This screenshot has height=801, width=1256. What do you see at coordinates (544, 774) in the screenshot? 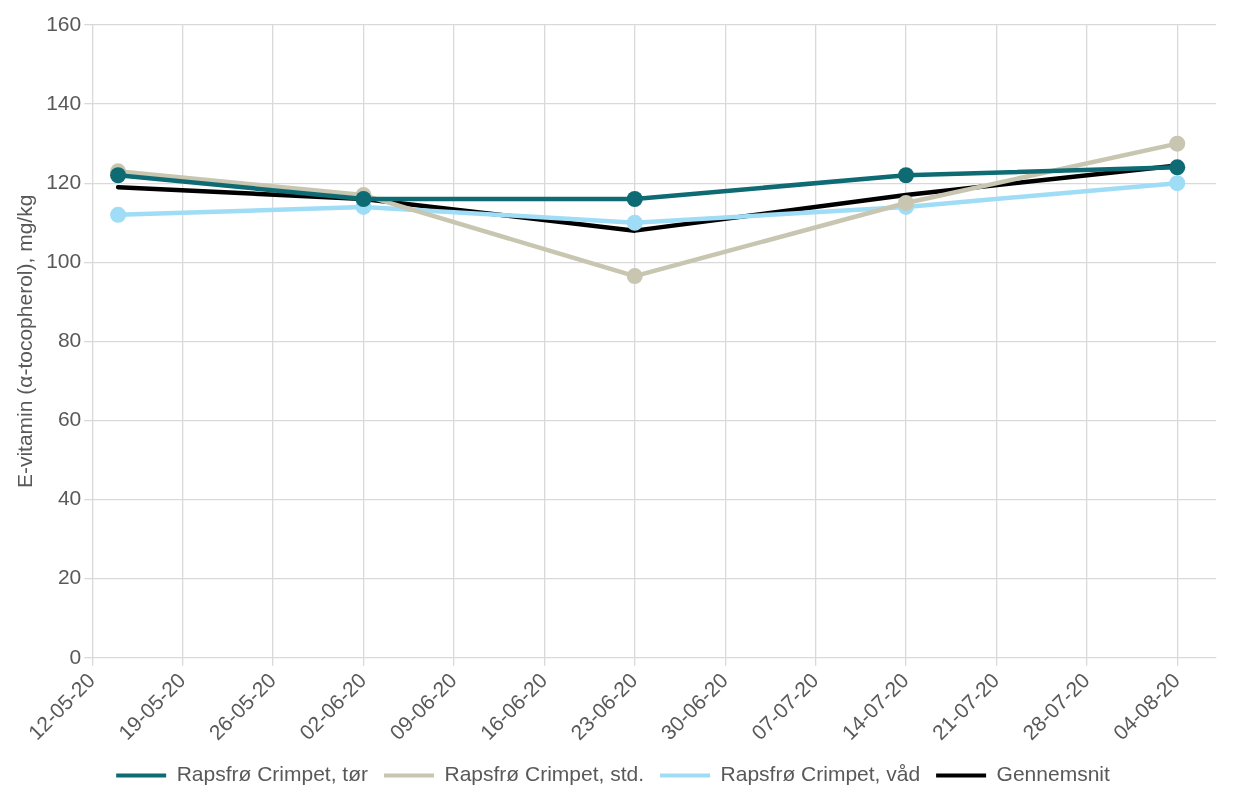
I see `legend-label: Rapsfrø Crimpet, std.` at bounding box center [544, 774].